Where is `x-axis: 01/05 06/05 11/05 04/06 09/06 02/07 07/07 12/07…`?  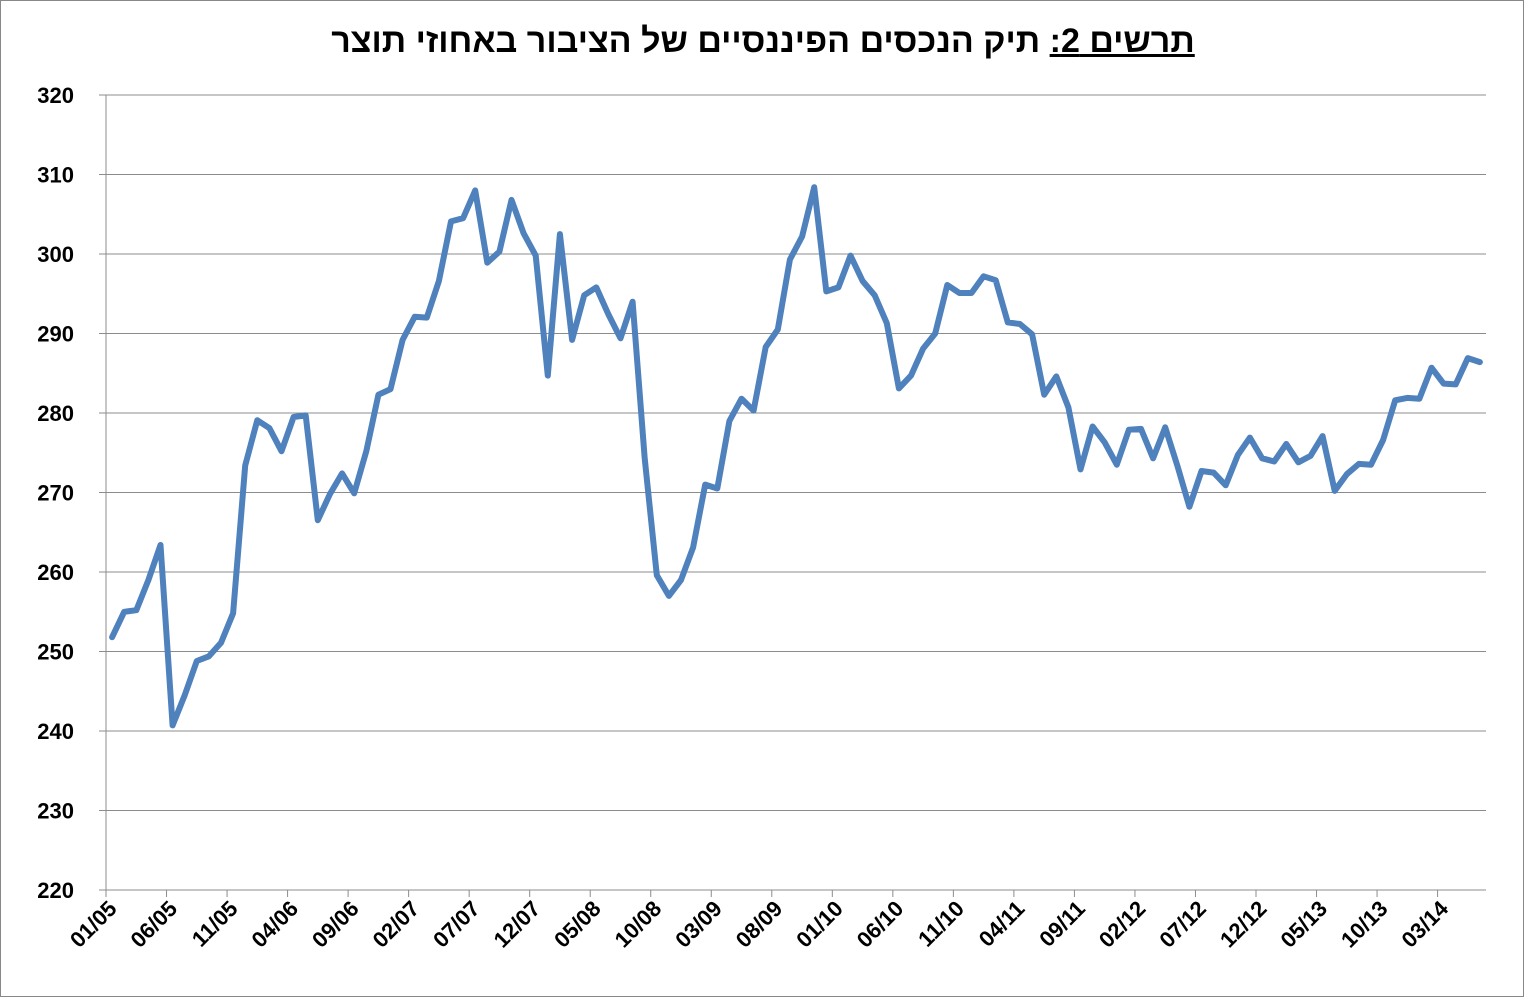 x-axis: 01/05 06/05 11/05 04/06 09/06 02/07 07/07 12/07… is located at coordinates (775, 921).